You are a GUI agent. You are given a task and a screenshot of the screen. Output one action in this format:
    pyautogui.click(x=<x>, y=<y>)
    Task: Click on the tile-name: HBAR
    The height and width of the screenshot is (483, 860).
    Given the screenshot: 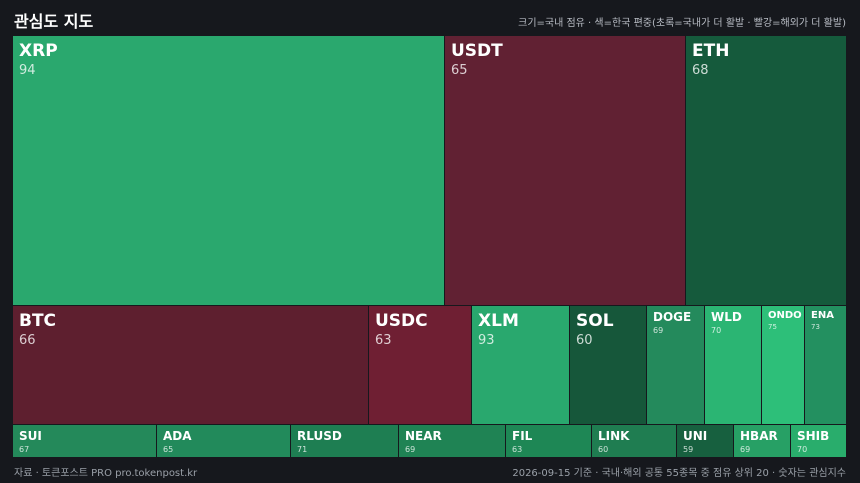 What is the action you would take?
    pyautogui.click(x=759, y=436)
    